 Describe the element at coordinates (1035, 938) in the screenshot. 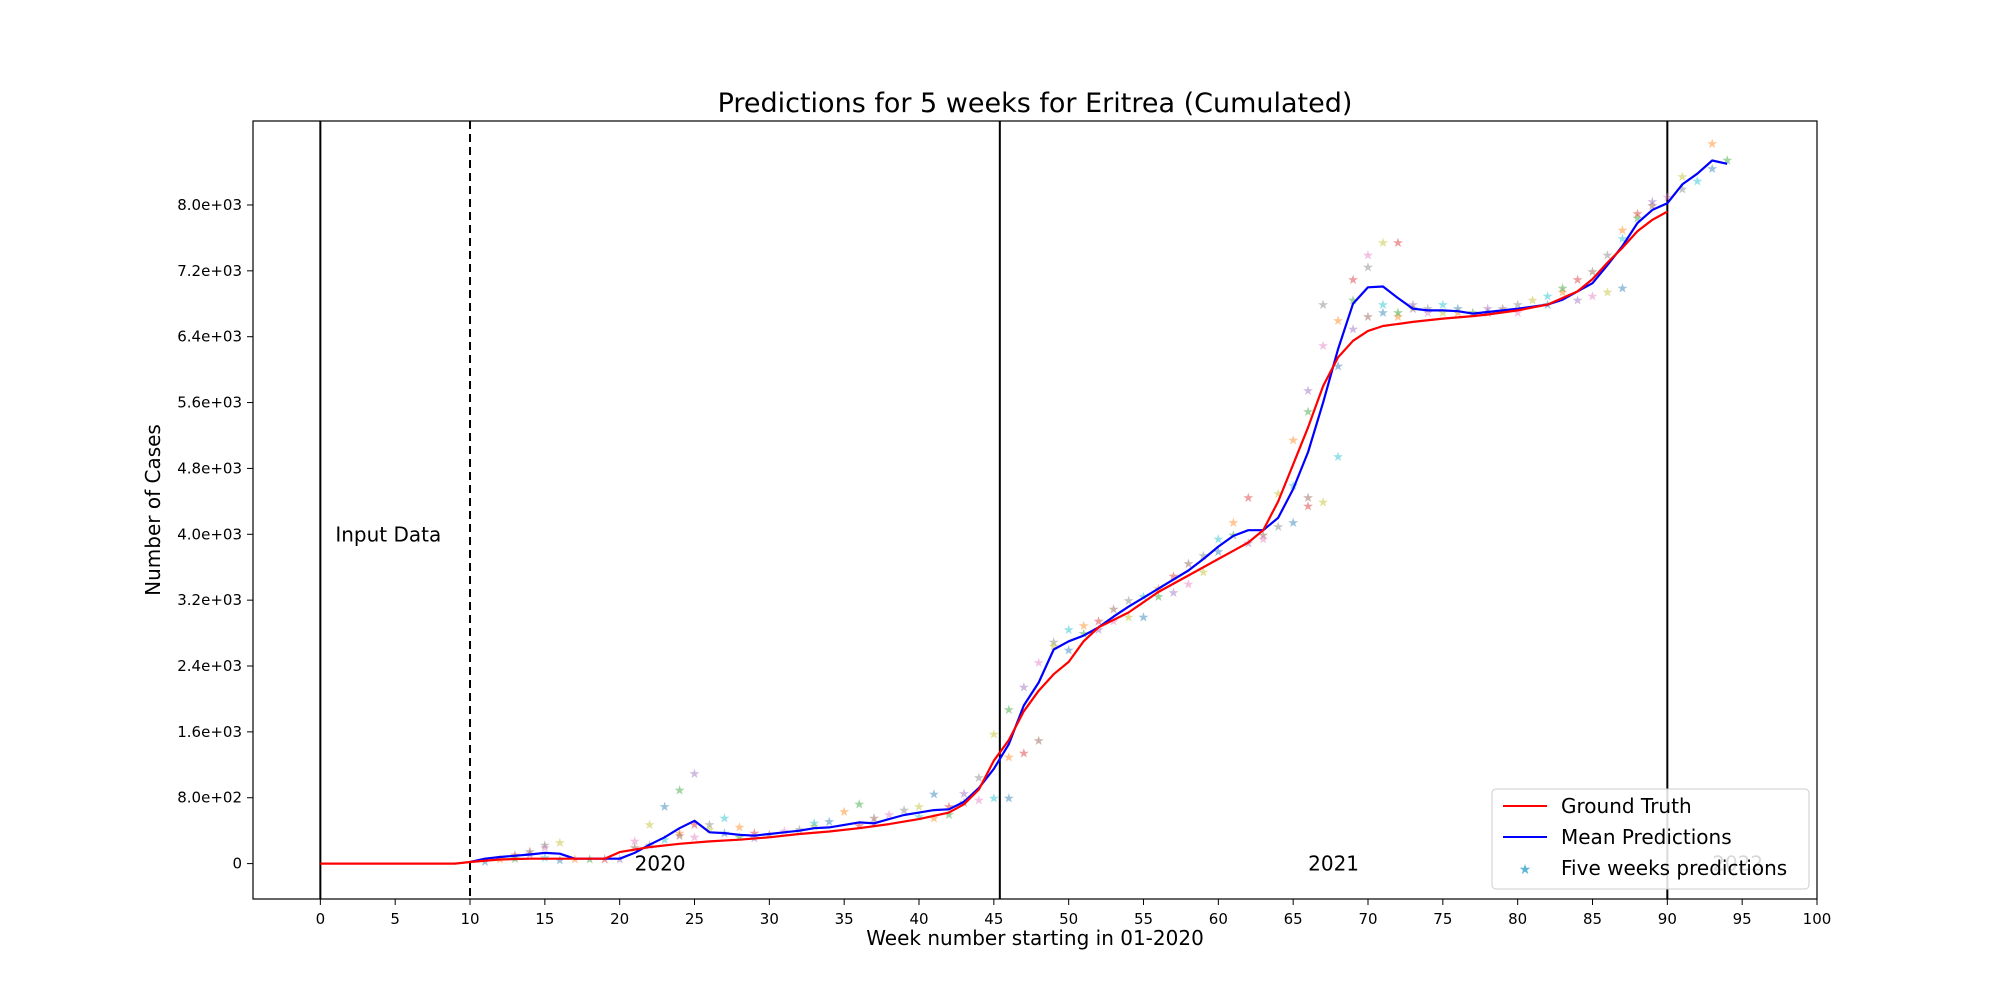

I see `x-axis-title: Week number starting in 01-2020` at that location.